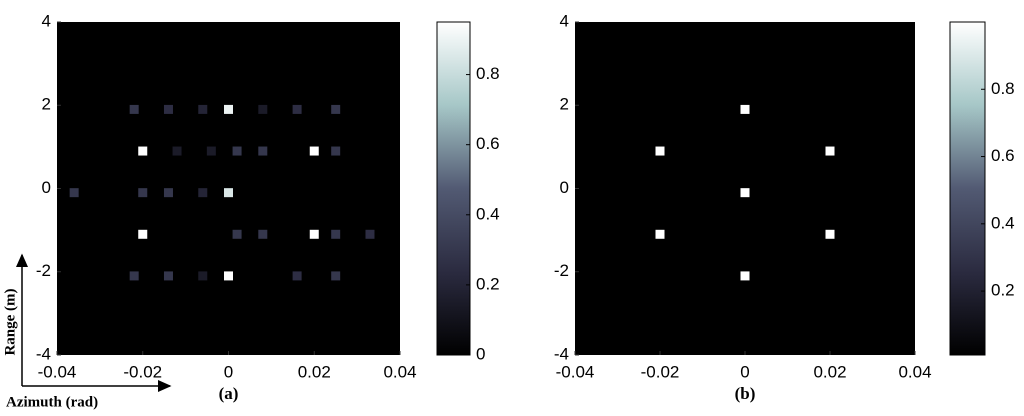 The height and width of the screenshot is (416, 1024). Describe the element at coordinates (52, 402) in the screenshot. I see `x-axis-label: Azimuth (rad)` at that location.